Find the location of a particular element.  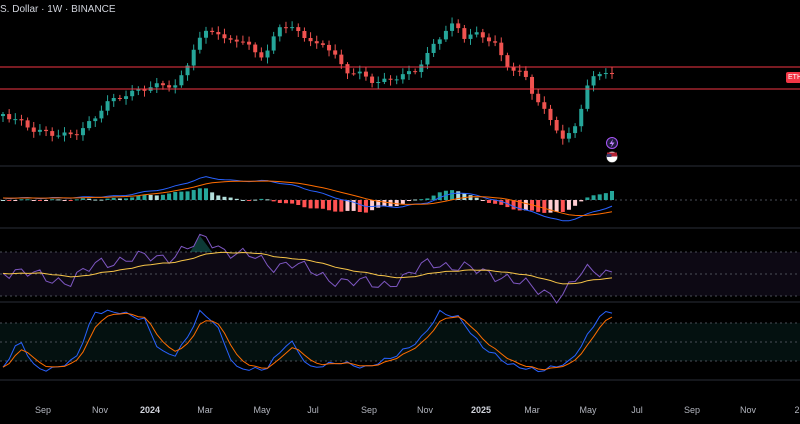

flag-icon-stripe is located at coordinates (612, 154).